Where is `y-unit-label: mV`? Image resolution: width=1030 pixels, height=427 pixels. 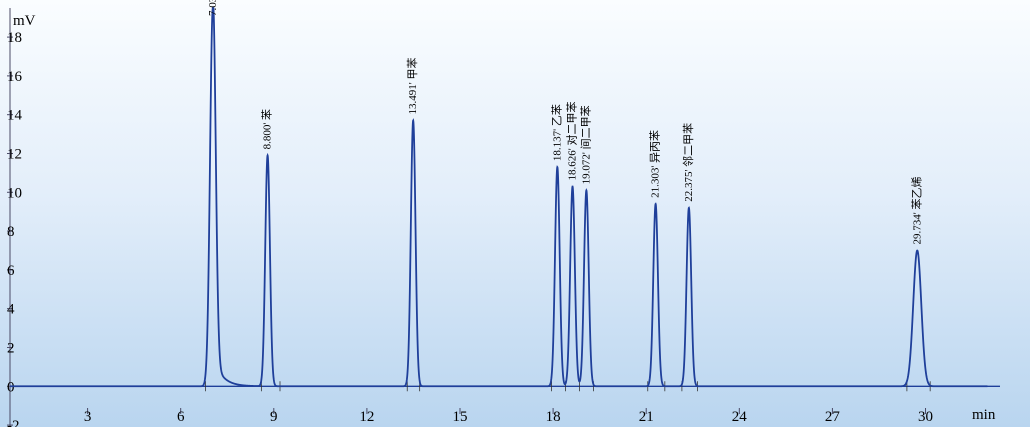
y-unit-label: mV is located at coordinates (24, 21).